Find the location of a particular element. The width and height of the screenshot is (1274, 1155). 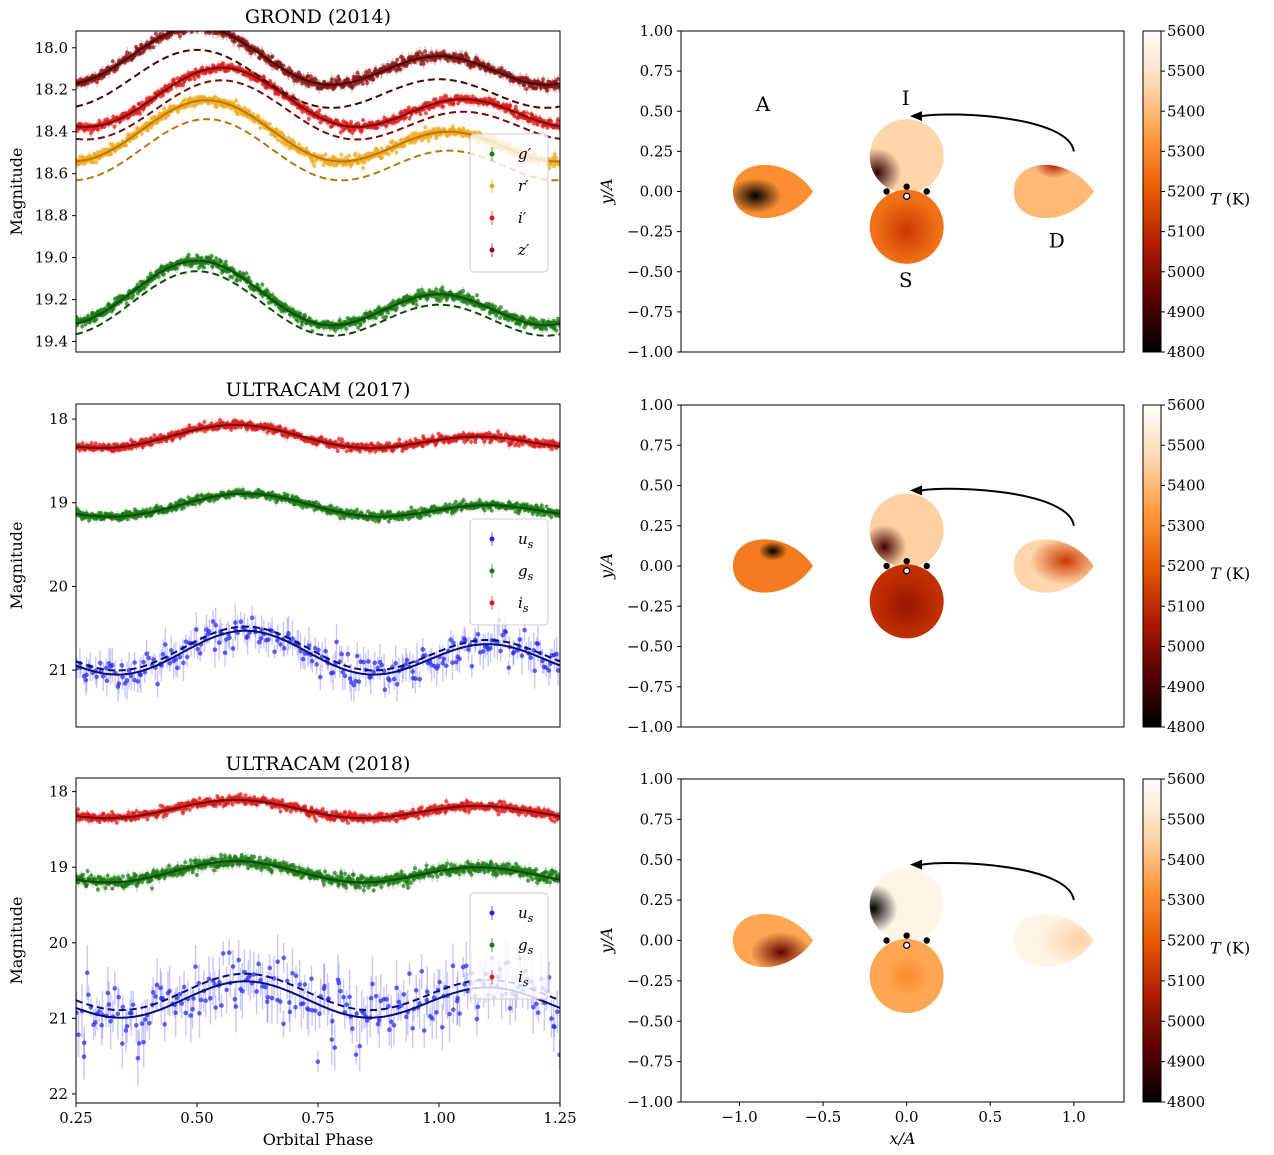

series-r′ is located at coordinates (318, 137).